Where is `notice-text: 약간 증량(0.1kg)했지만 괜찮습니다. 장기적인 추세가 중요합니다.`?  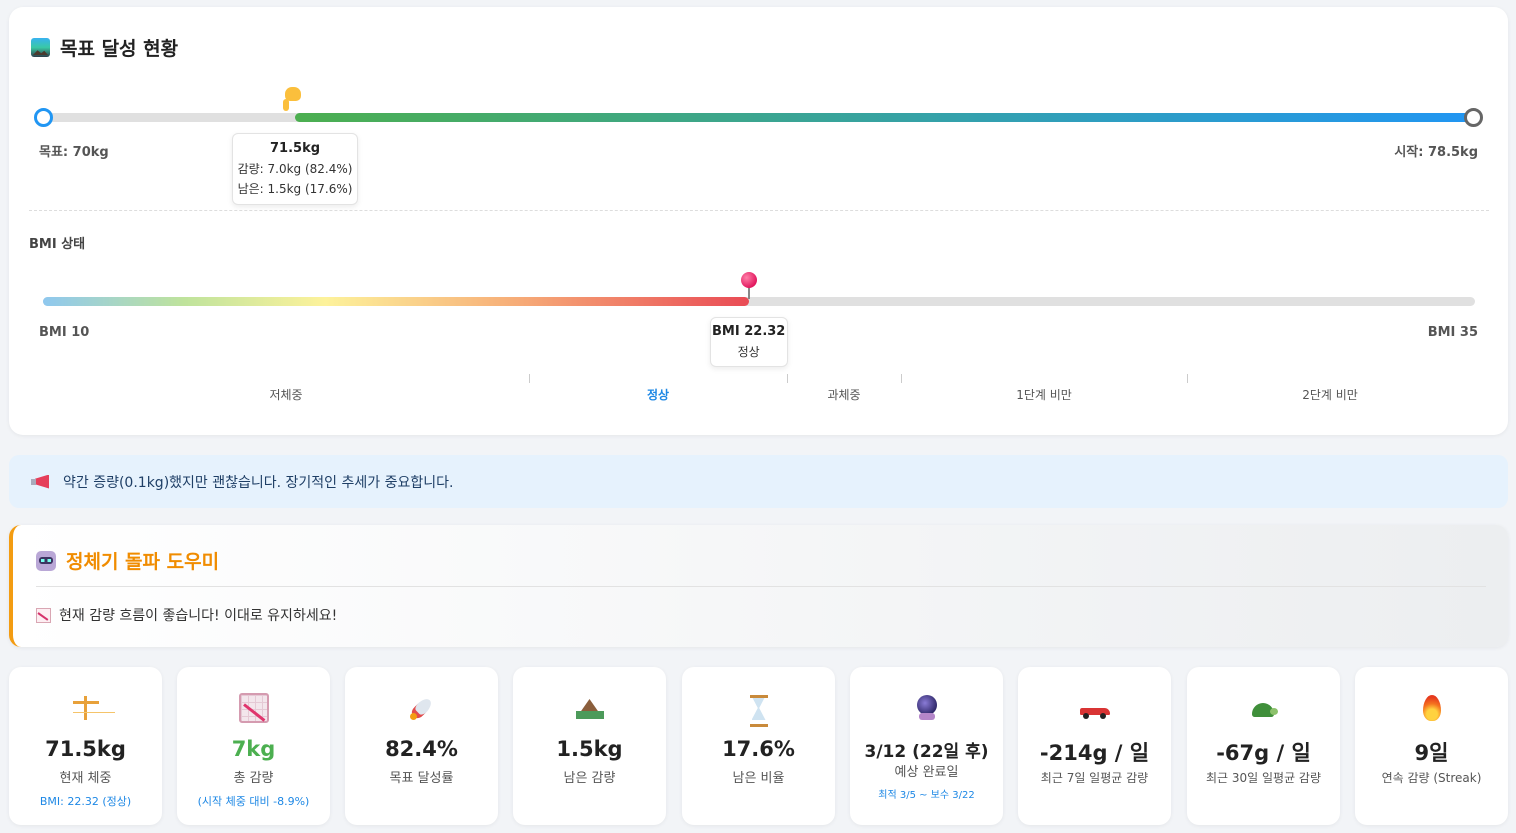
notice-text: 약간 증량(0.1kg)했지만 괜찮습니다. 장기적인 추세가 중요합니다. is located at coordinates (258, 482).